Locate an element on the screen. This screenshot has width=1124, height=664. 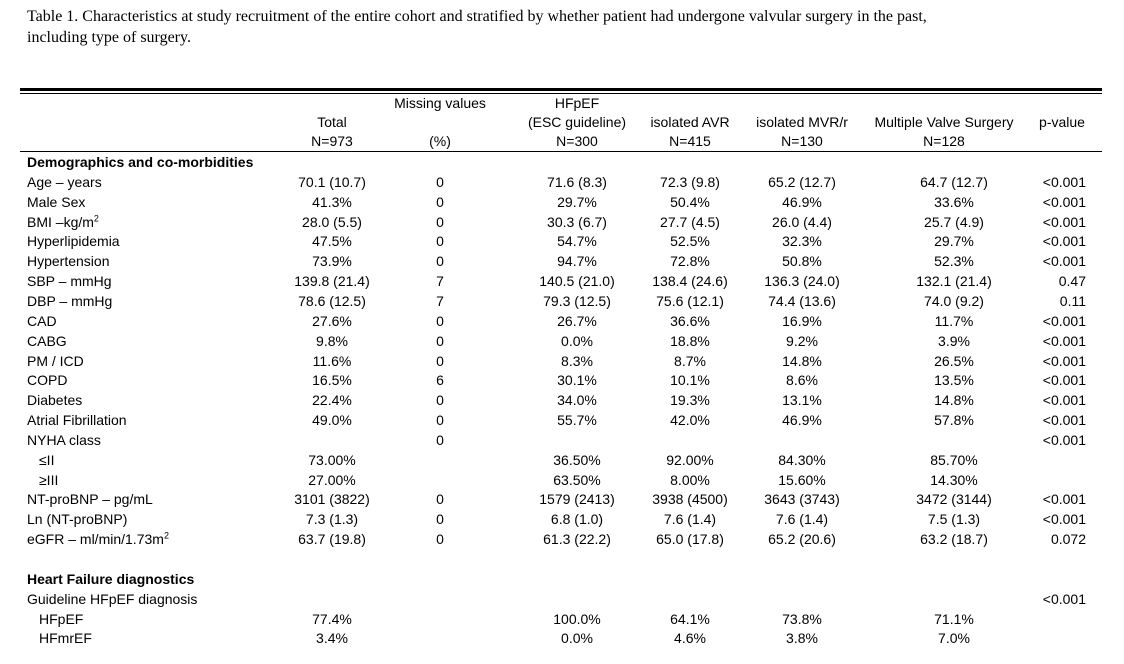
cell-p: 0.072 is located at coordinates (1068, 539).